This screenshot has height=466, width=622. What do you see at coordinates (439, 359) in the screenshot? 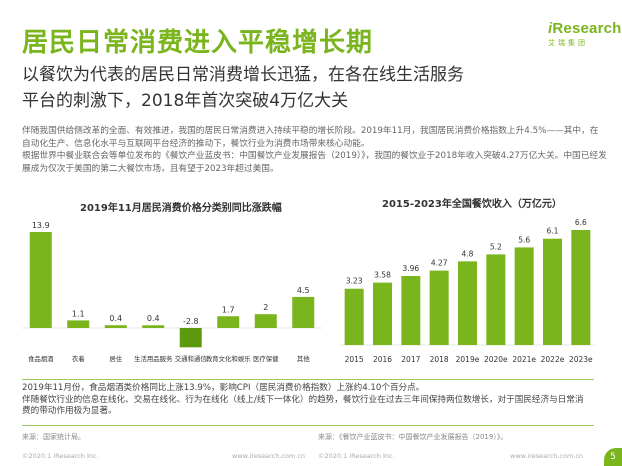
I see `revenue-year-label: 2018` at bounding box center [439, 359].